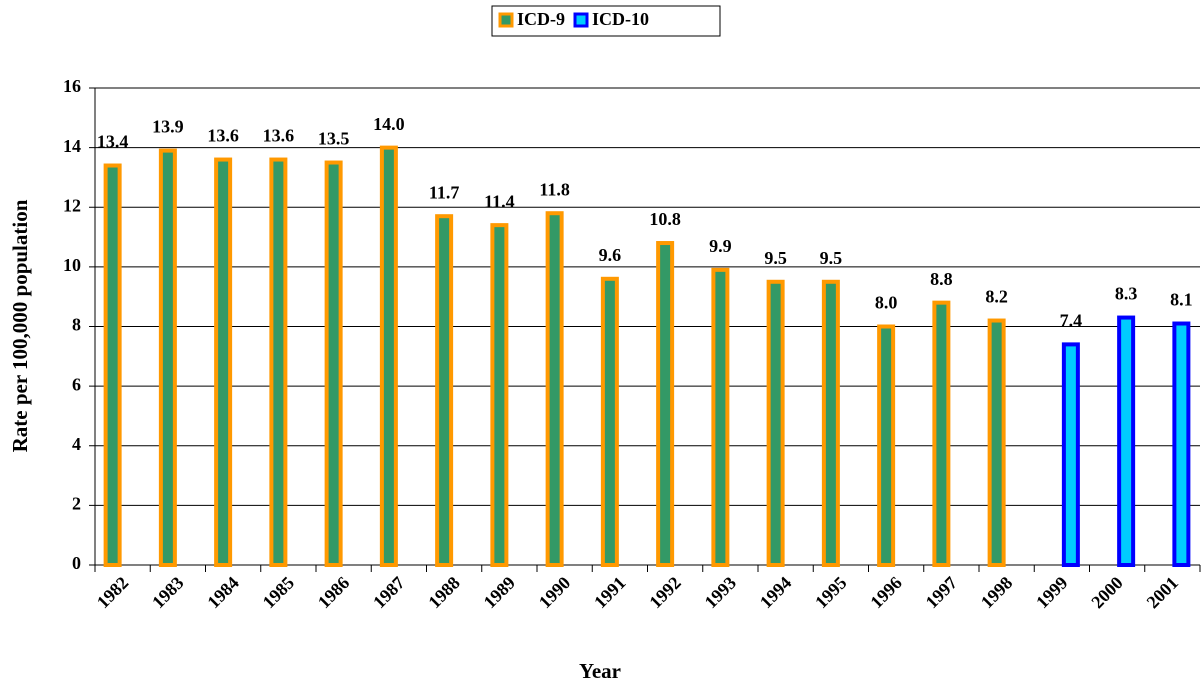  I want to click on data-label: 8.1, so click(1181, 300).